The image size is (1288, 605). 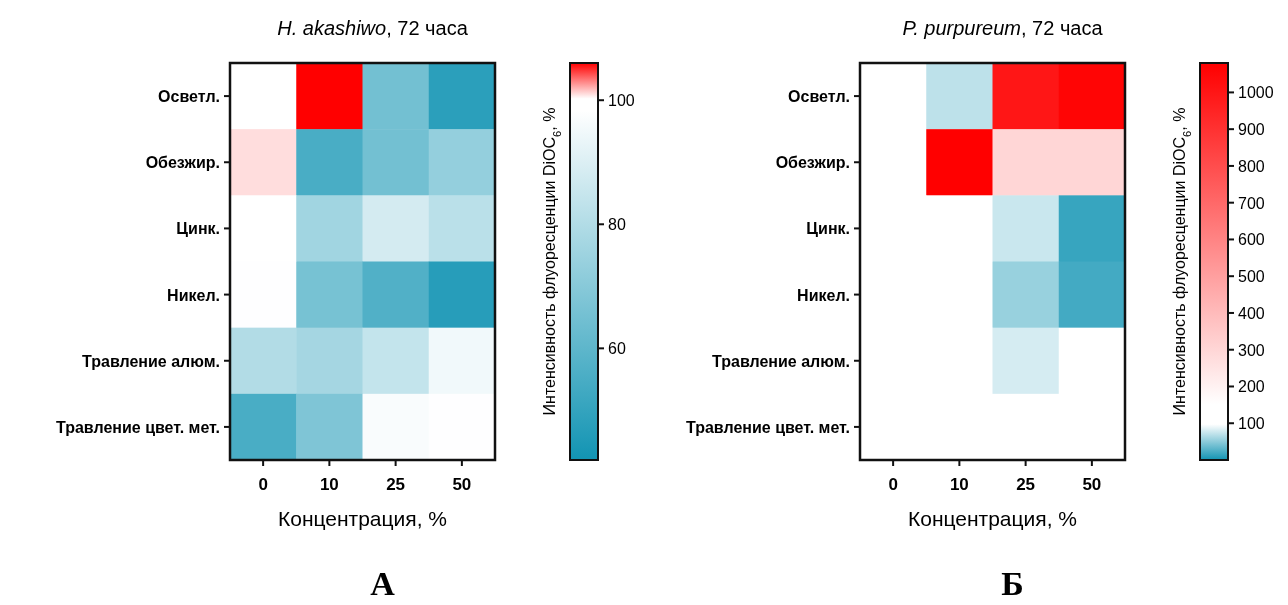 I want to click on color-bar-label: 700, so click(x=1251, y=203).